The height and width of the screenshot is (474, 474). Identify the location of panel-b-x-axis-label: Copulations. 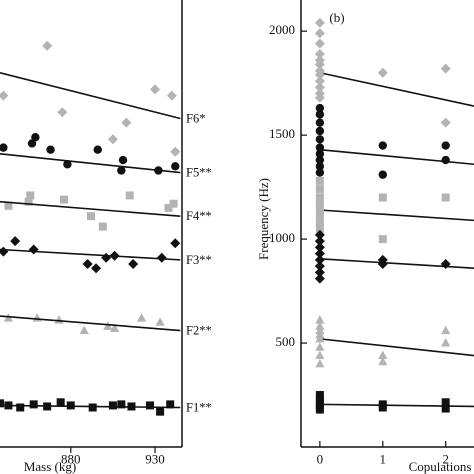
(440, 466).